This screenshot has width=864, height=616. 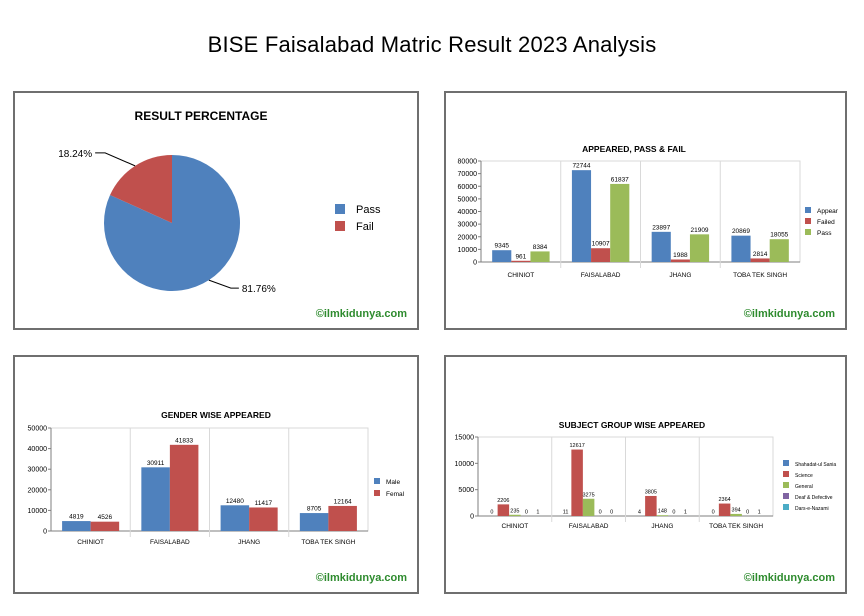 What do you see at coordinates (779, 235) in the screenshot?
I see `data-label: 18055` at bounding box center [779, 235].